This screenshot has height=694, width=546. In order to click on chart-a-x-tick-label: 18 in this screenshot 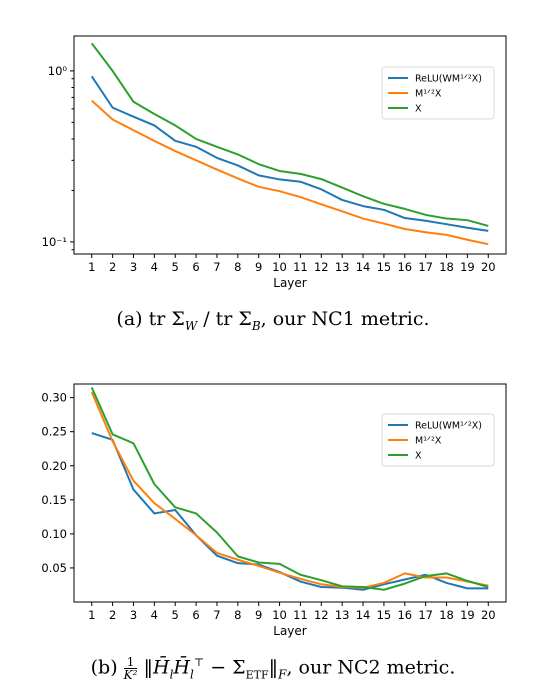, I will do `click(446, 267)`.